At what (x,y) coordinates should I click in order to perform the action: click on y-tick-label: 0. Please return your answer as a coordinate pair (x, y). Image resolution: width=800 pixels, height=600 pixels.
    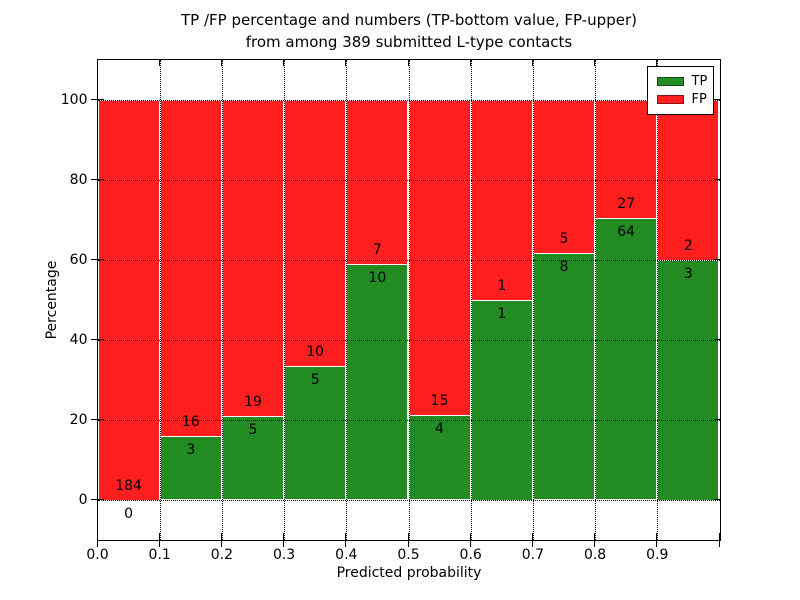
    Looking at the image, I should click on (83, 499).